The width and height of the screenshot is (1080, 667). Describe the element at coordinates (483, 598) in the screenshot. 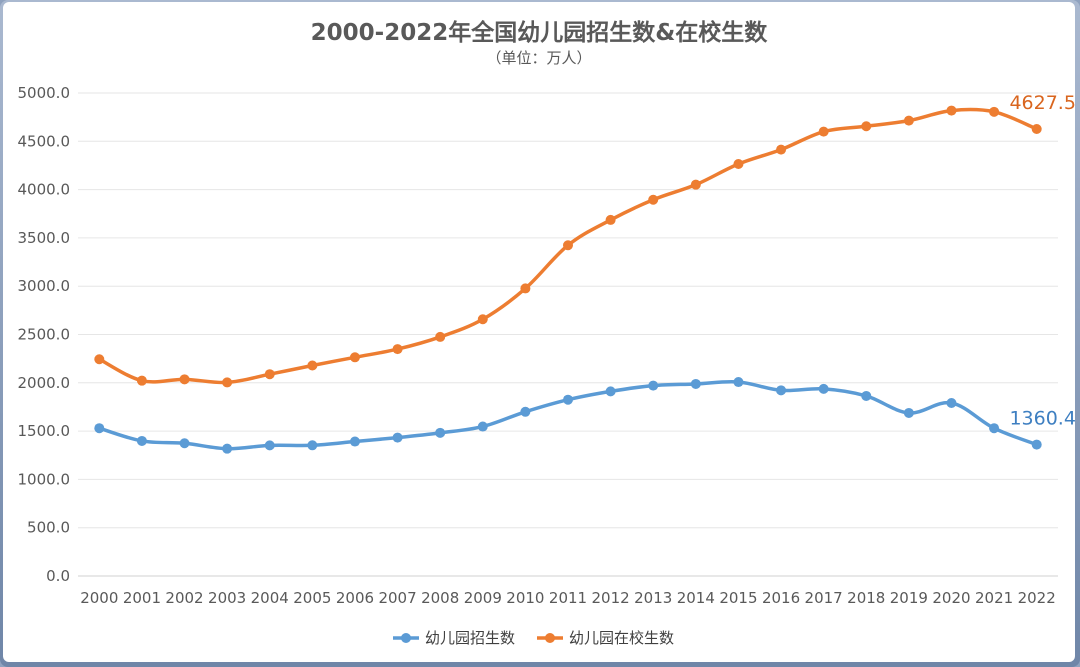

I see `x-tick-label: 2009` at that location.